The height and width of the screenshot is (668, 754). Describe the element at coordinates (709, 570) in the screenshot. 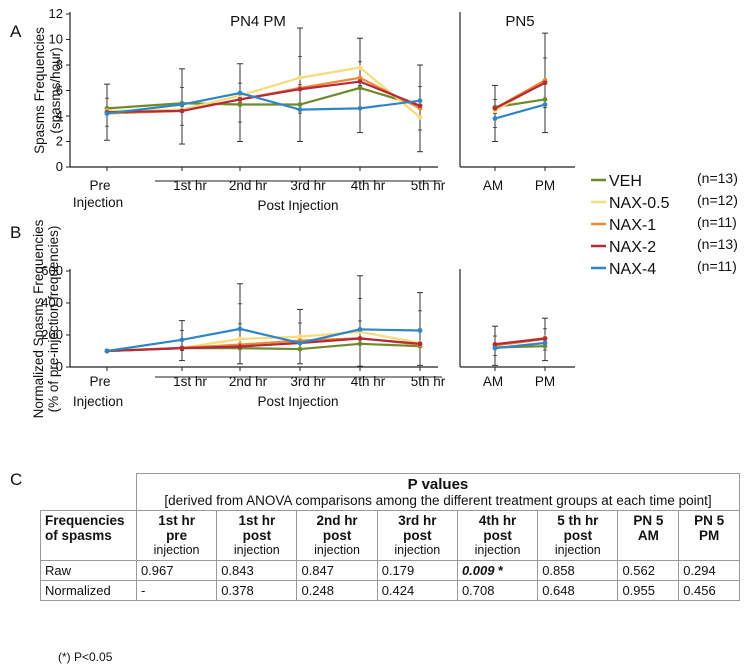

I see `table-cell: 0.294` at that location.